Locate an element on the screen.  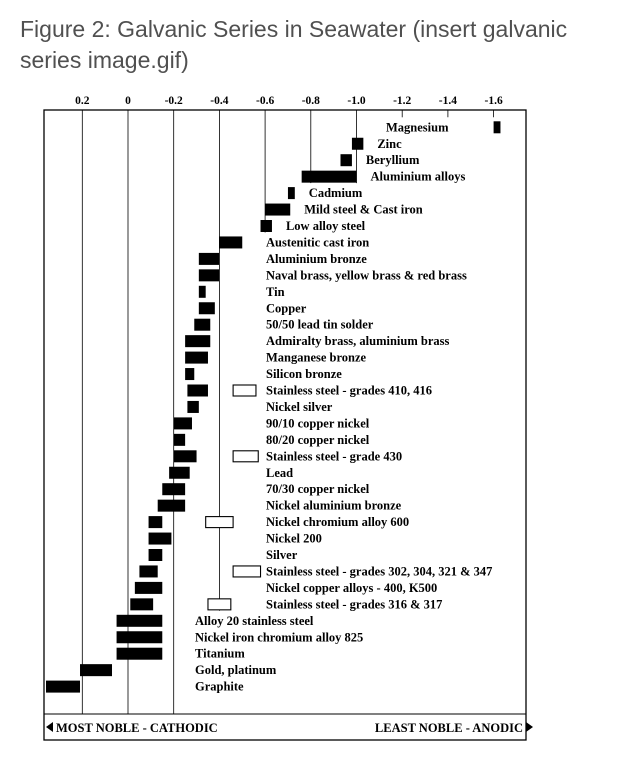
x-tick-label: -0.2 is located at coordinates (174, 101).